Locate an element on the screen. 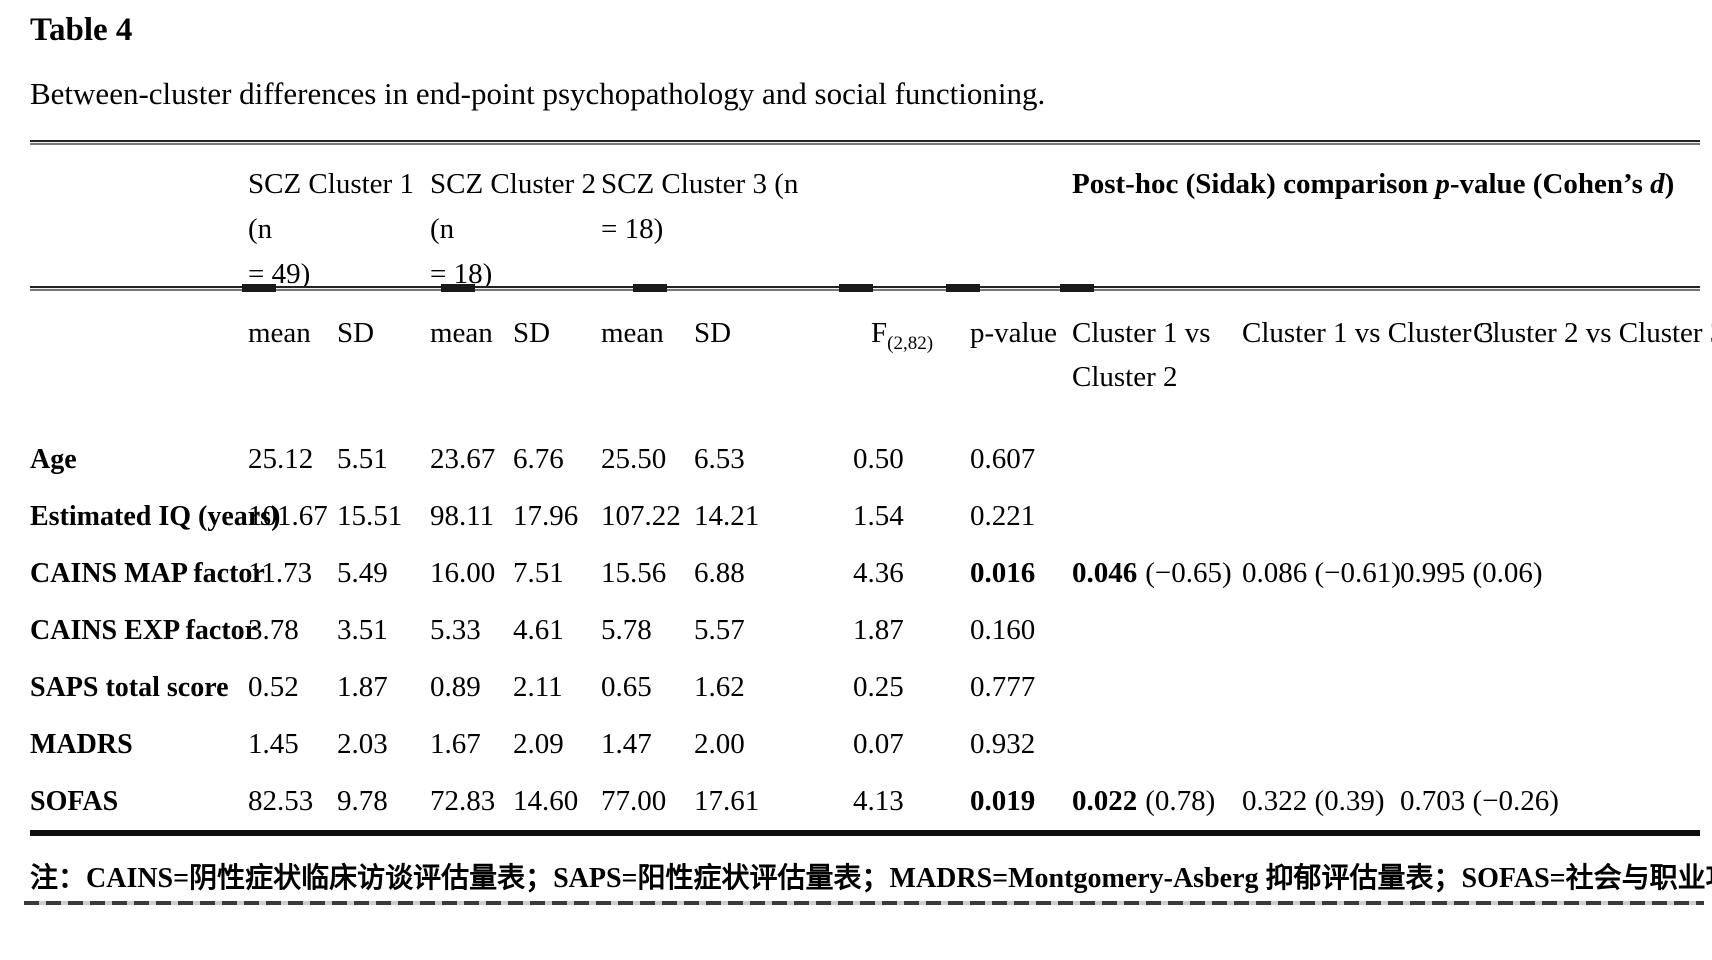  cell-mean1: 11.73 is located at coordinates (280, 573).